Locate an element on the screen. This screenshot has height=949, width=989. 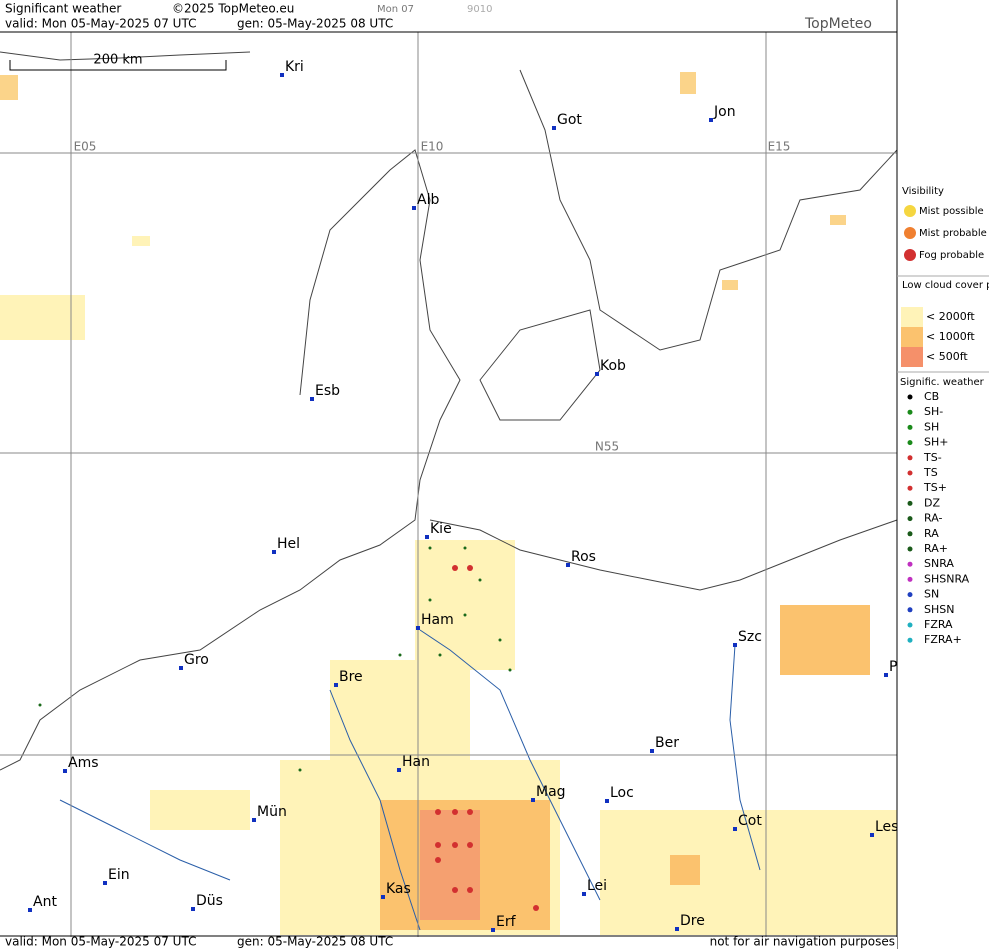
city-label: Dre is located at coordinates (692, 921).